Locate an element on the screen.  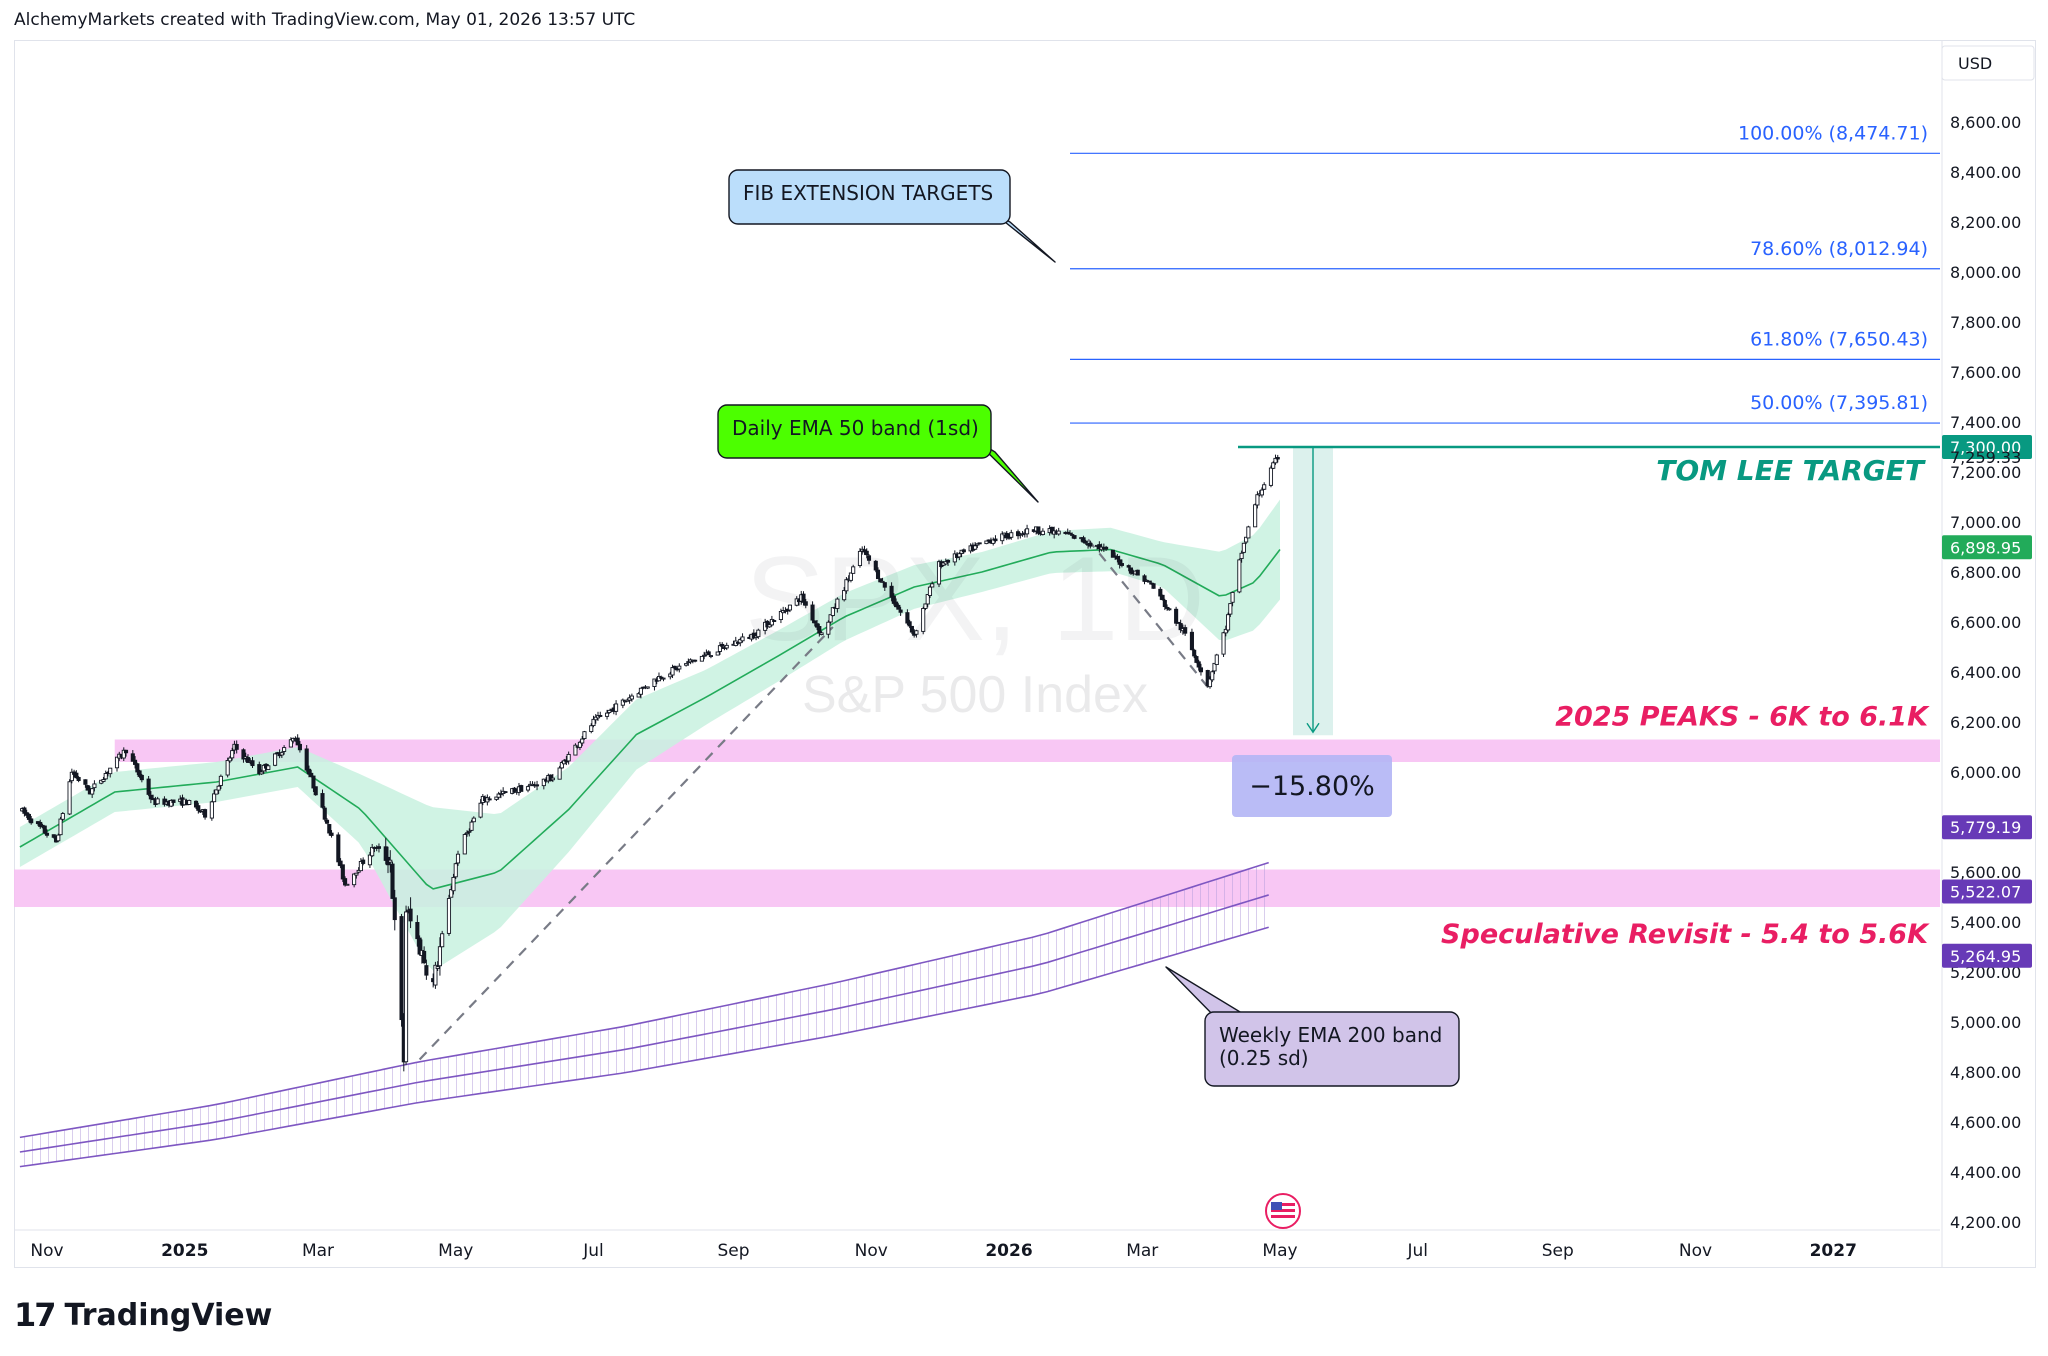
y-tick-label: 8,200.00 is located at coordinates (1985, 222).